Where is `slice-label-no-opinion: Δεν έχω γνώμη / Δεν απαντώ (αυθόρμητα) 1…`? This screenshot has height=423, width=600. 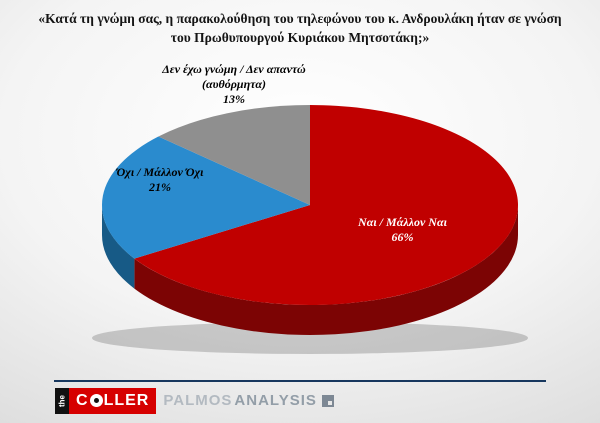
slice-label-no-opinion: Δεν έχω γνώμη / Δεν απαντώ (αυθόρμητα) 1… is located at coordinates (234, 84).